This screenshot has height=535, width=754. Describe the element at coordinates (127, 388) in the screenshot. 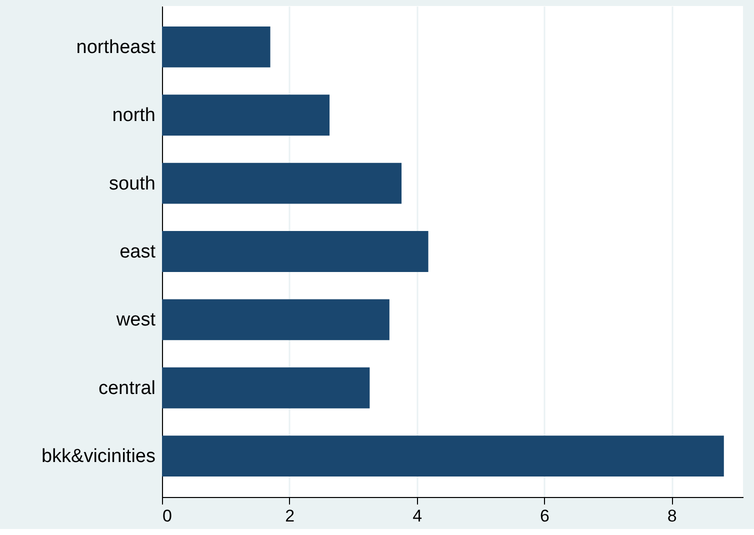

I see `y-tick-label: central` at that location.